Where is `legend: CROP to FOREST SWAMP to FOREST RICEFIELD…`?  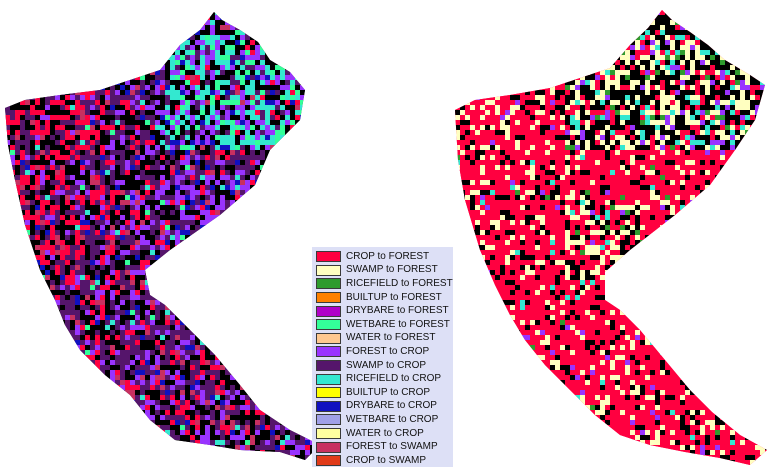 legend: CROP to FOREST SWAMP to FOREST RICEFIELD… is located at coordinates (382, 357).